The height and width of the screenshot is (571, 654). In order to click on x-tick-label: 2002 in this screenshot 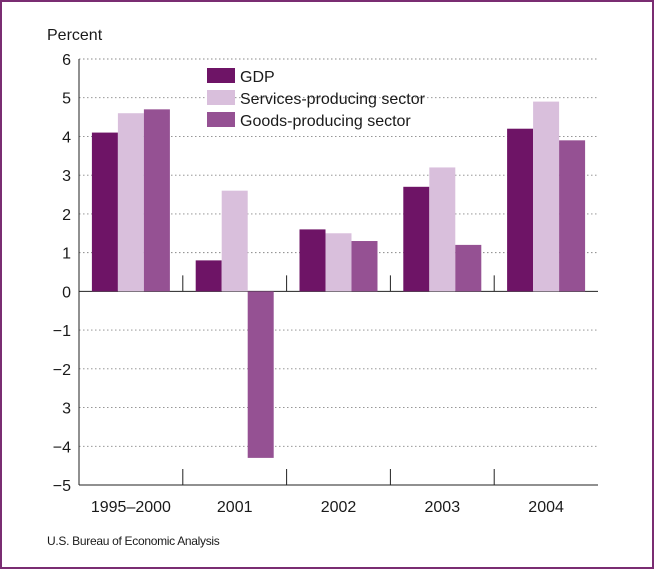, I will do `click(339, 507)`.